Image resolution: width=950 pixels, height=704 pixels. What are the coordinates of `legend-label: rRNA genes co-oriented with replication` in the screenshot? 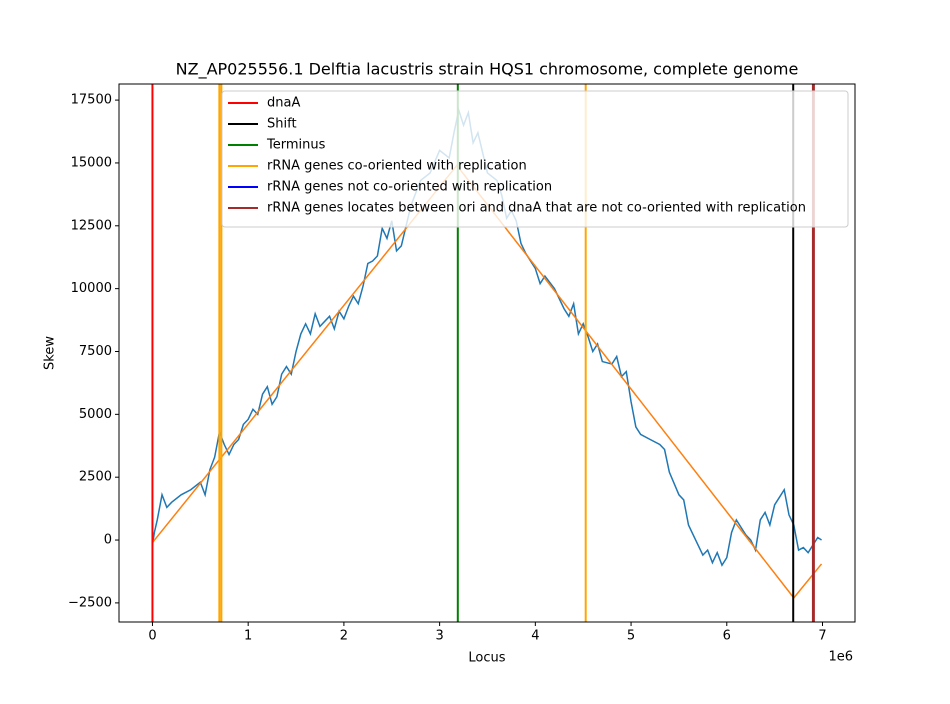 It's located at (397, 166).